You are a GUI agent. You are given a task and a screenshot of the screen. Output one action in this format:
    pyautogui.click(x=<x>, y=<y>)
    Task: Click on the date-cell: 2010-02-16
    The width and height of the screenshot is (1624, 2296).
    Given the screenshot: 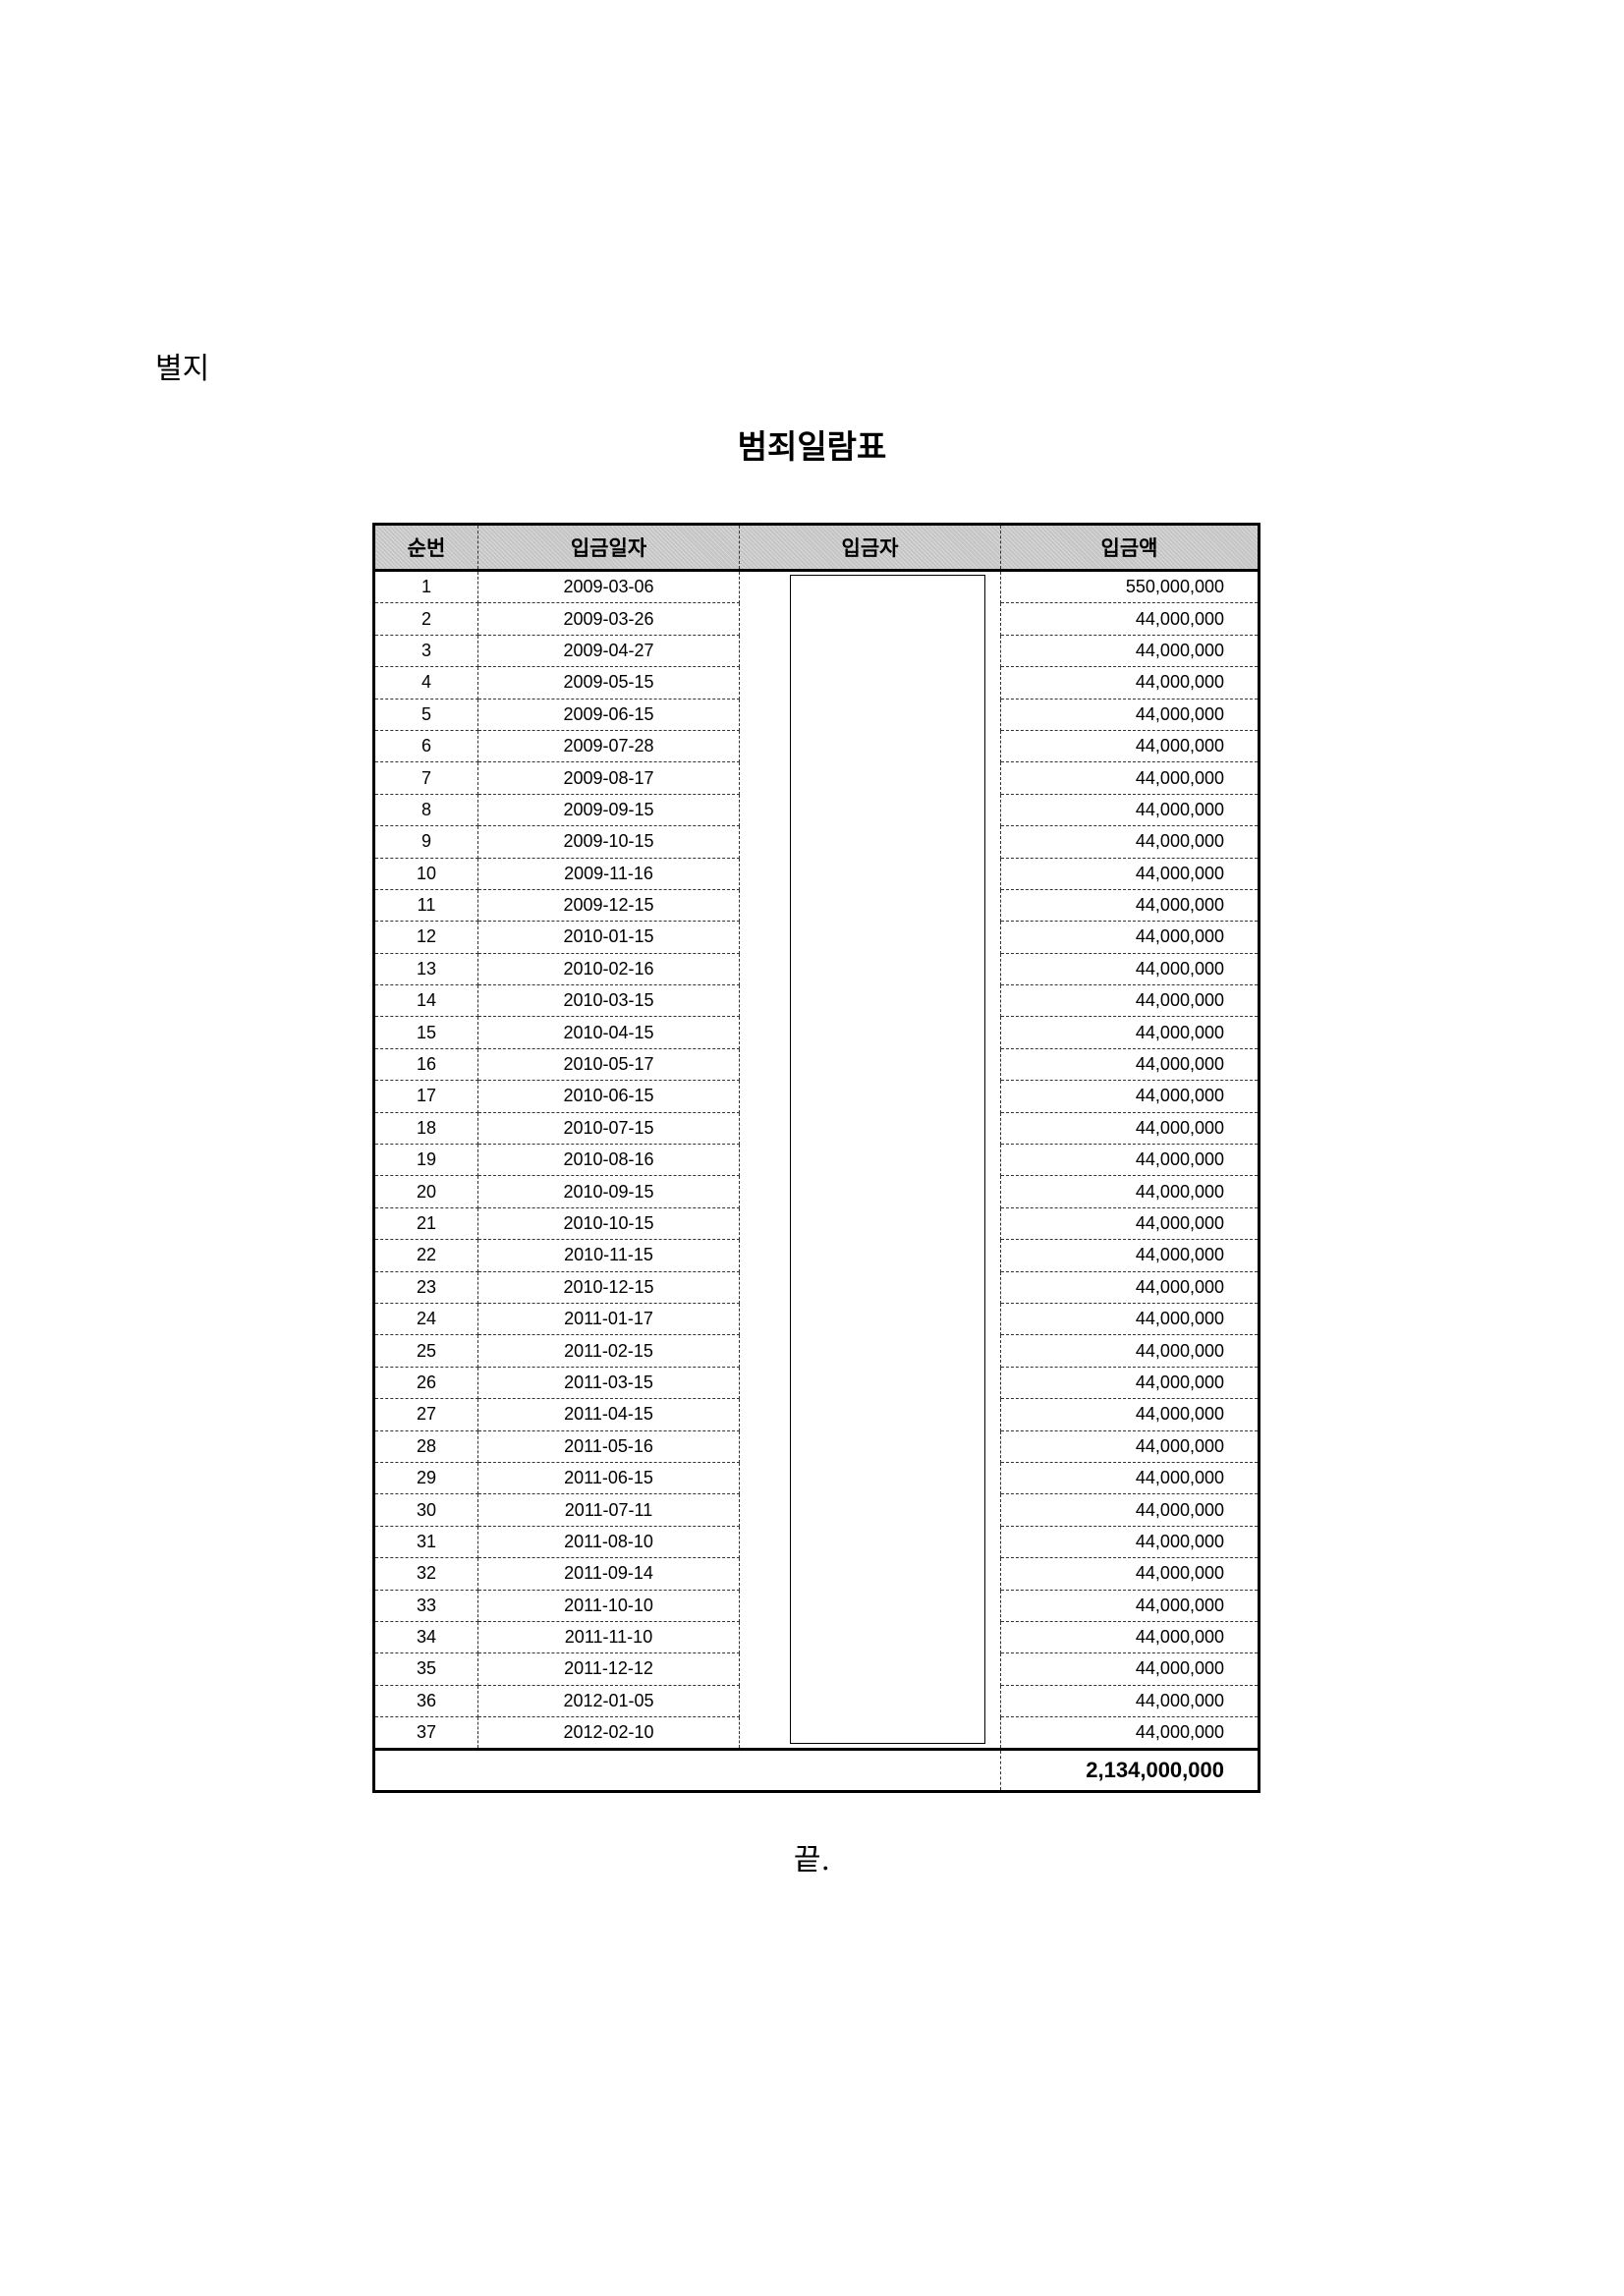 What is the action you would take?
    pyautogui.click(x=608, y=969)
    